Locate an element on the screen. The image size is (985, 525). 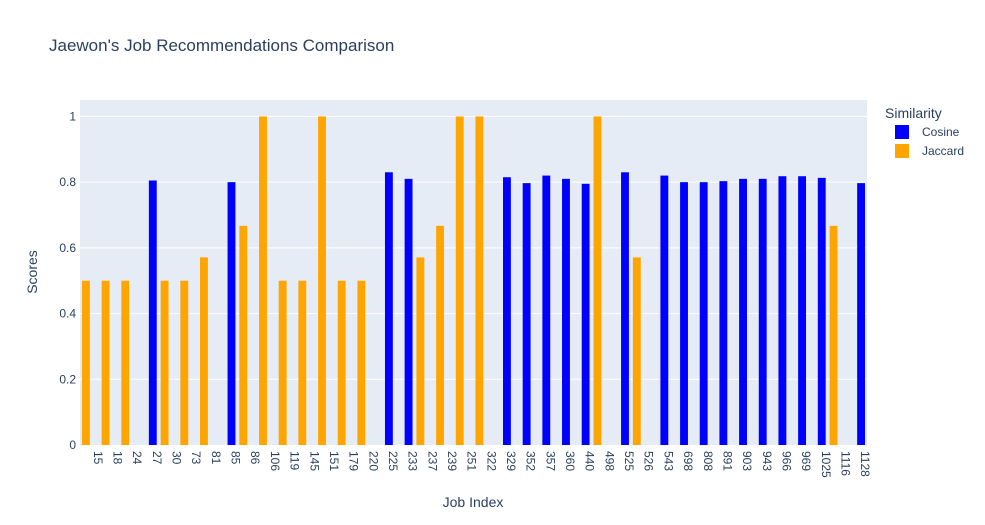
x-tick-label: 233 is located at coordinates (413, 461).